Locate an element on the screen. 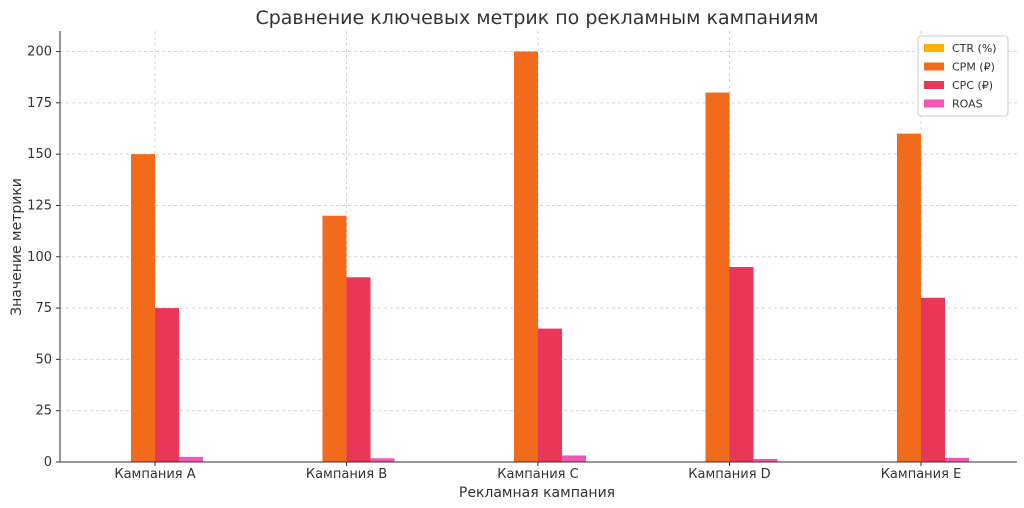 The width and height of the screenshot is (1024, 508). y-tick-label: 25 is located at coordinates (43, 411).